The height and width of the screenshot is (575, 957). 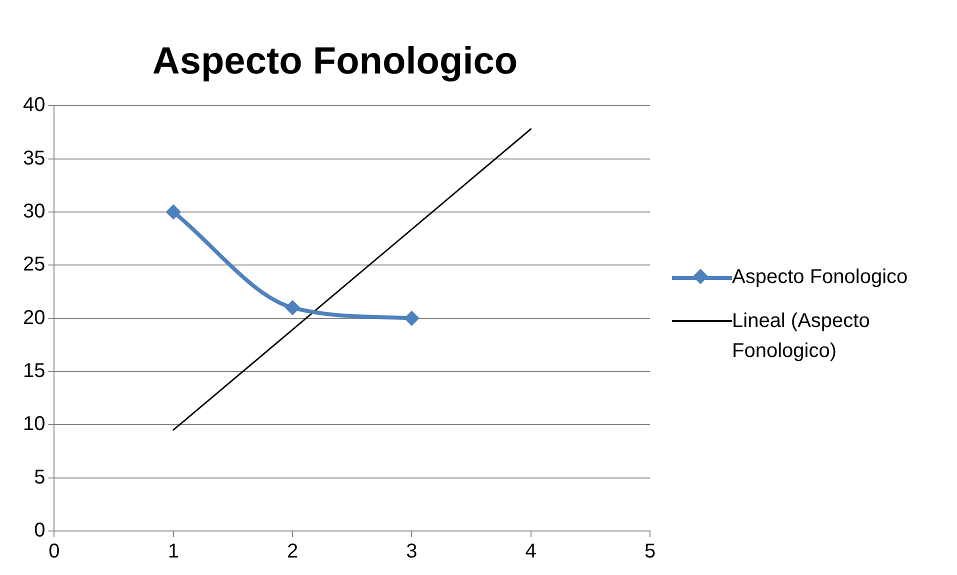 I want to click on chart-title: Aspecto Fonologico, so click(x=335, y=61).